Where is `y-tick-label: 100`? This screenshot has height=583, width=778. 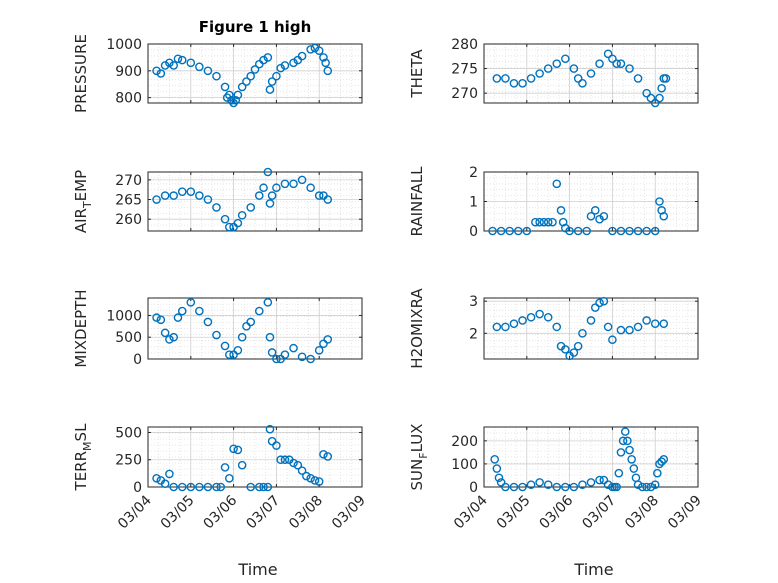 y-tick-label: 100 is located at coordinates (464, 465).